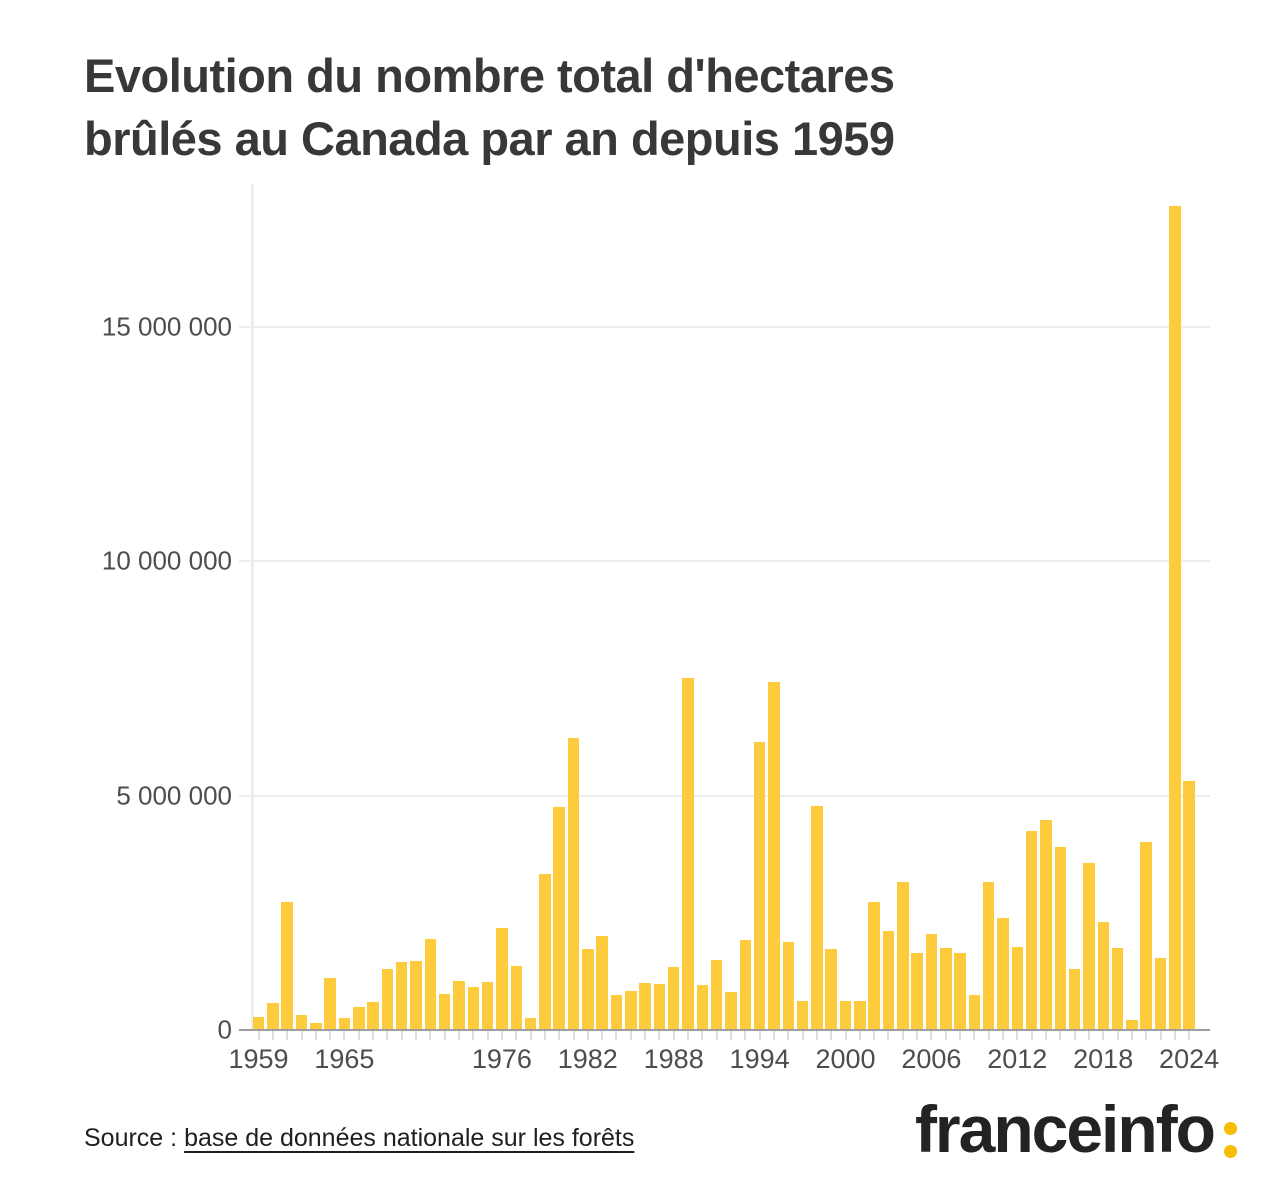 The height and width of the screenshot is (1182, 1264). What do you see at coordinates (1230, 1151) in the screenshot?
I see `logo-colon-dot-bottom` at bounding box center [1230, 1151].